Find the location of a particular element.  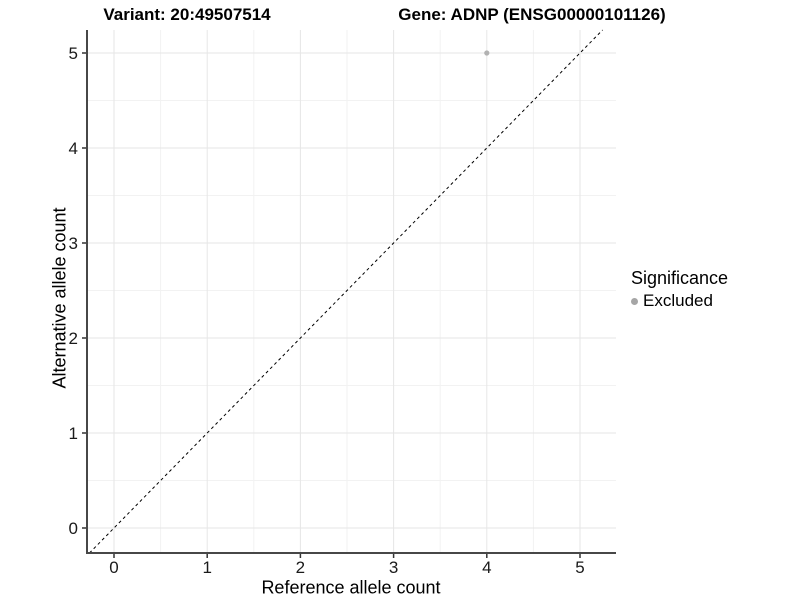

x-tick-label: 0 is located at coordinates (113, 567).